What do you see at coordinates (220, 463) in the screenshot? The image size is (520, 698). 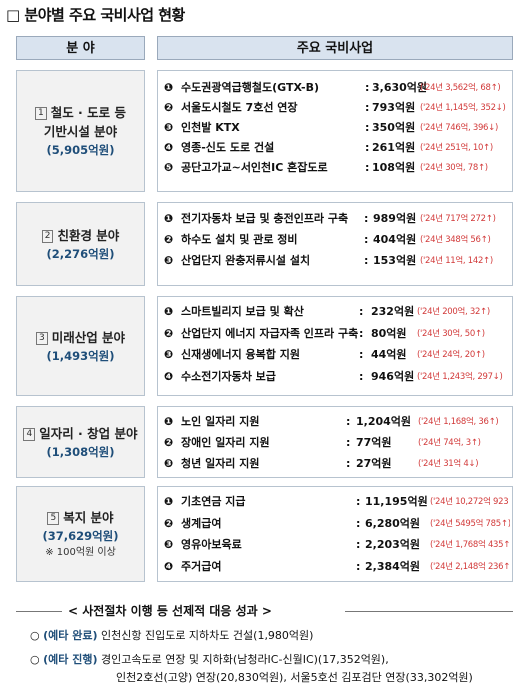 I see `project-name: 청년 일자리 지원` at bounding box center [220, 463].